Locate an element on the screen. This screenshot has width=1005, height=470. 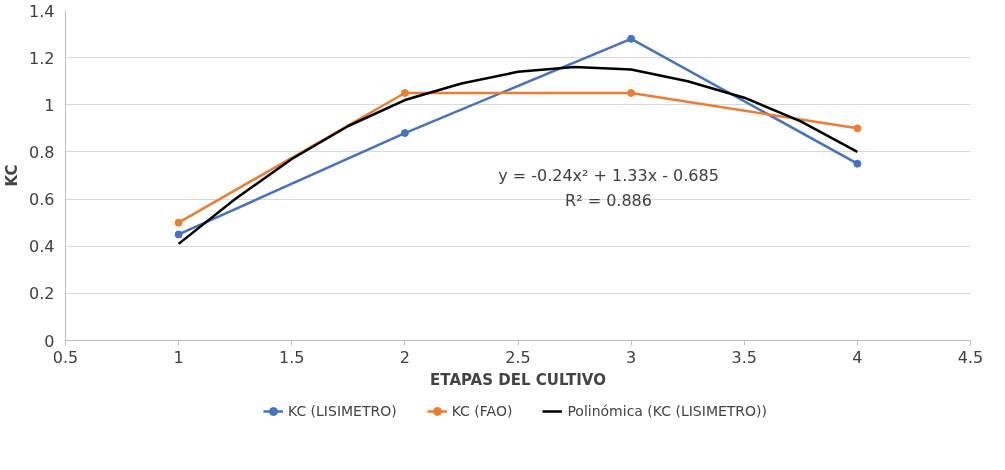
x-tick-label: 3.5 is located at coordinates (744, 357).